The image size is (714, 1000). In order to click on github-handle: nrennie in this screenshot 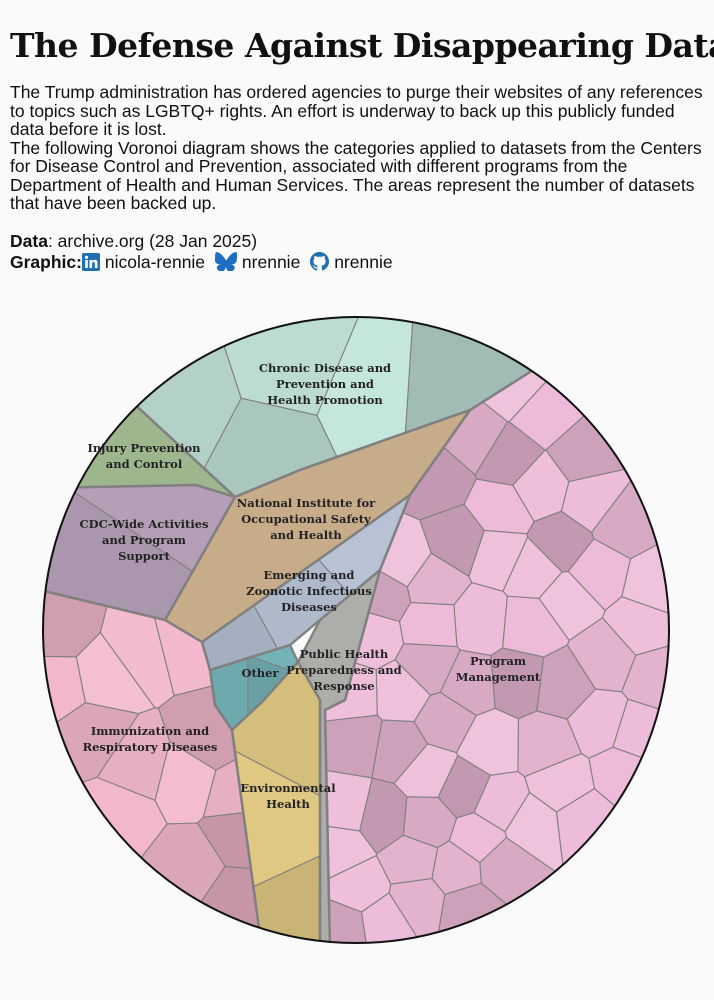, I will do `click(363, 262)`.